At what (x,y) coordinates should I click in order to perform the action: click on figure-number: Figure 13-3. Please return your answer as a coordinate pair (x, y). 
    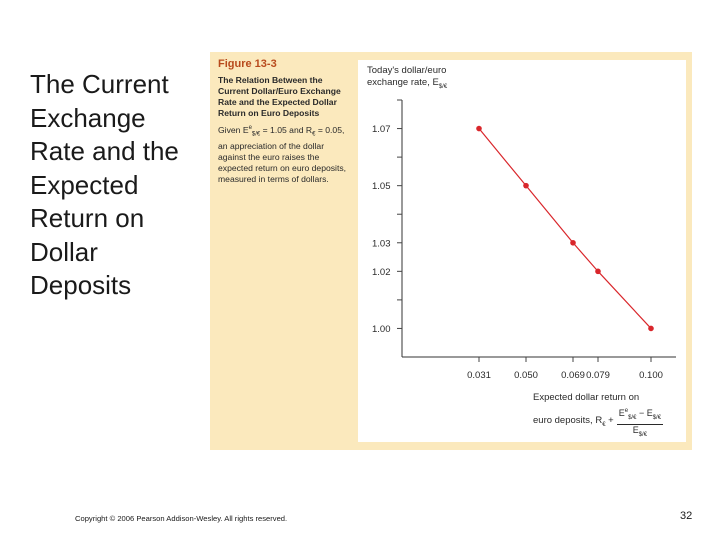
    Looking at the image, I should click on (247, 64).